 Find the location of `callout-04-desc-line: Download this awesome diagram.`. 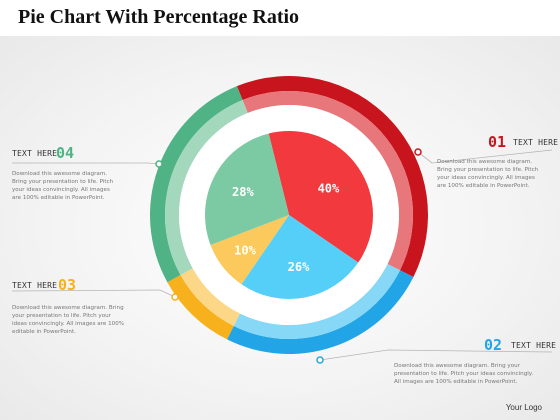

callout-04-desc-line: Download this awesome diagram. is located at coordinates (60, 174).